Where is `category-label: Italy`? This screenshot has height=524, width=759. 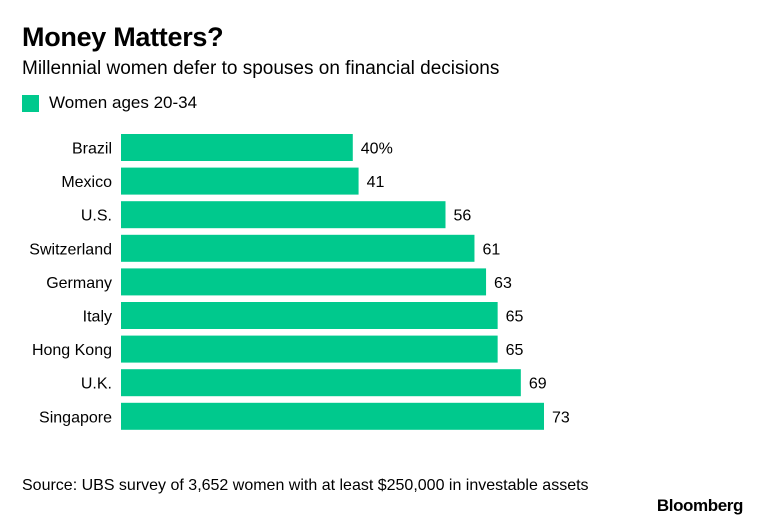 category-label: Italy is located at coordinates (97, 317).